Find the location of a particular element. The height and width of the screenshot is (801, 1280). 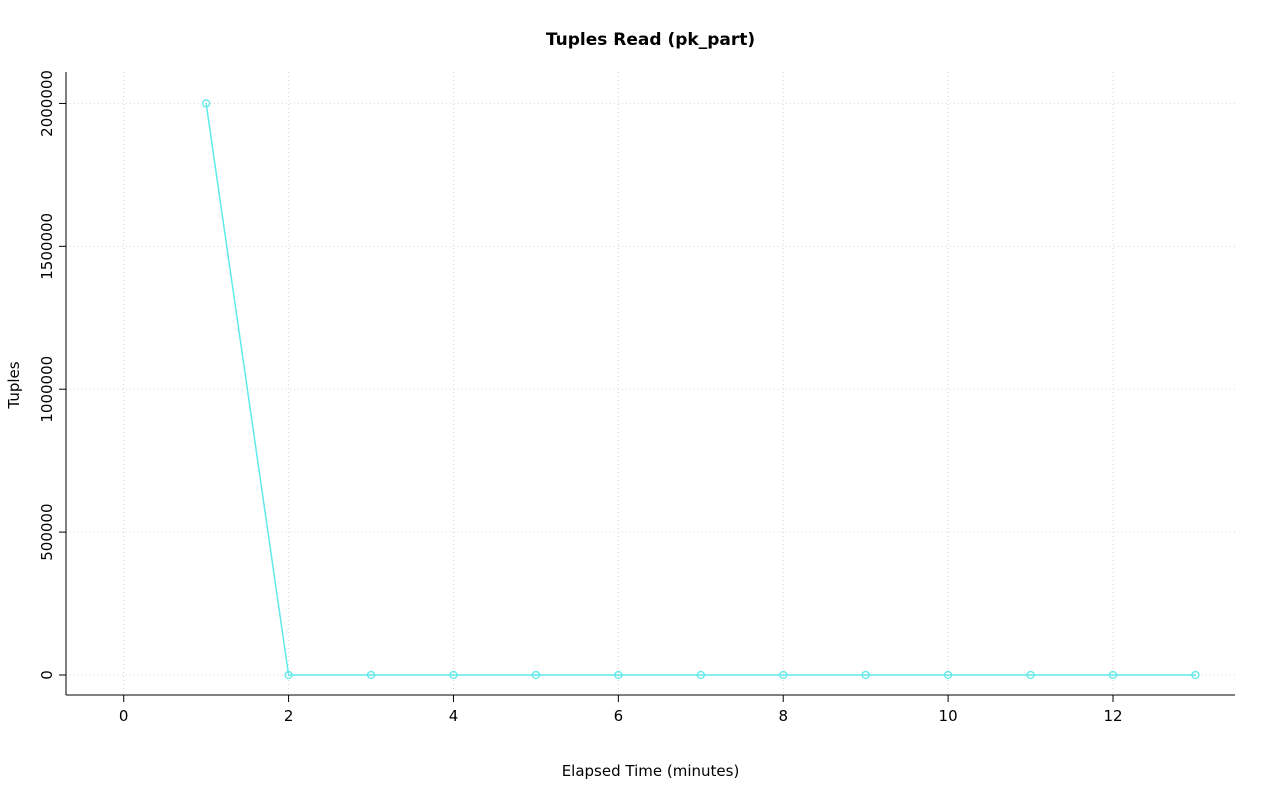

x-tick-label: 2 is located at coordinates (289, 716).